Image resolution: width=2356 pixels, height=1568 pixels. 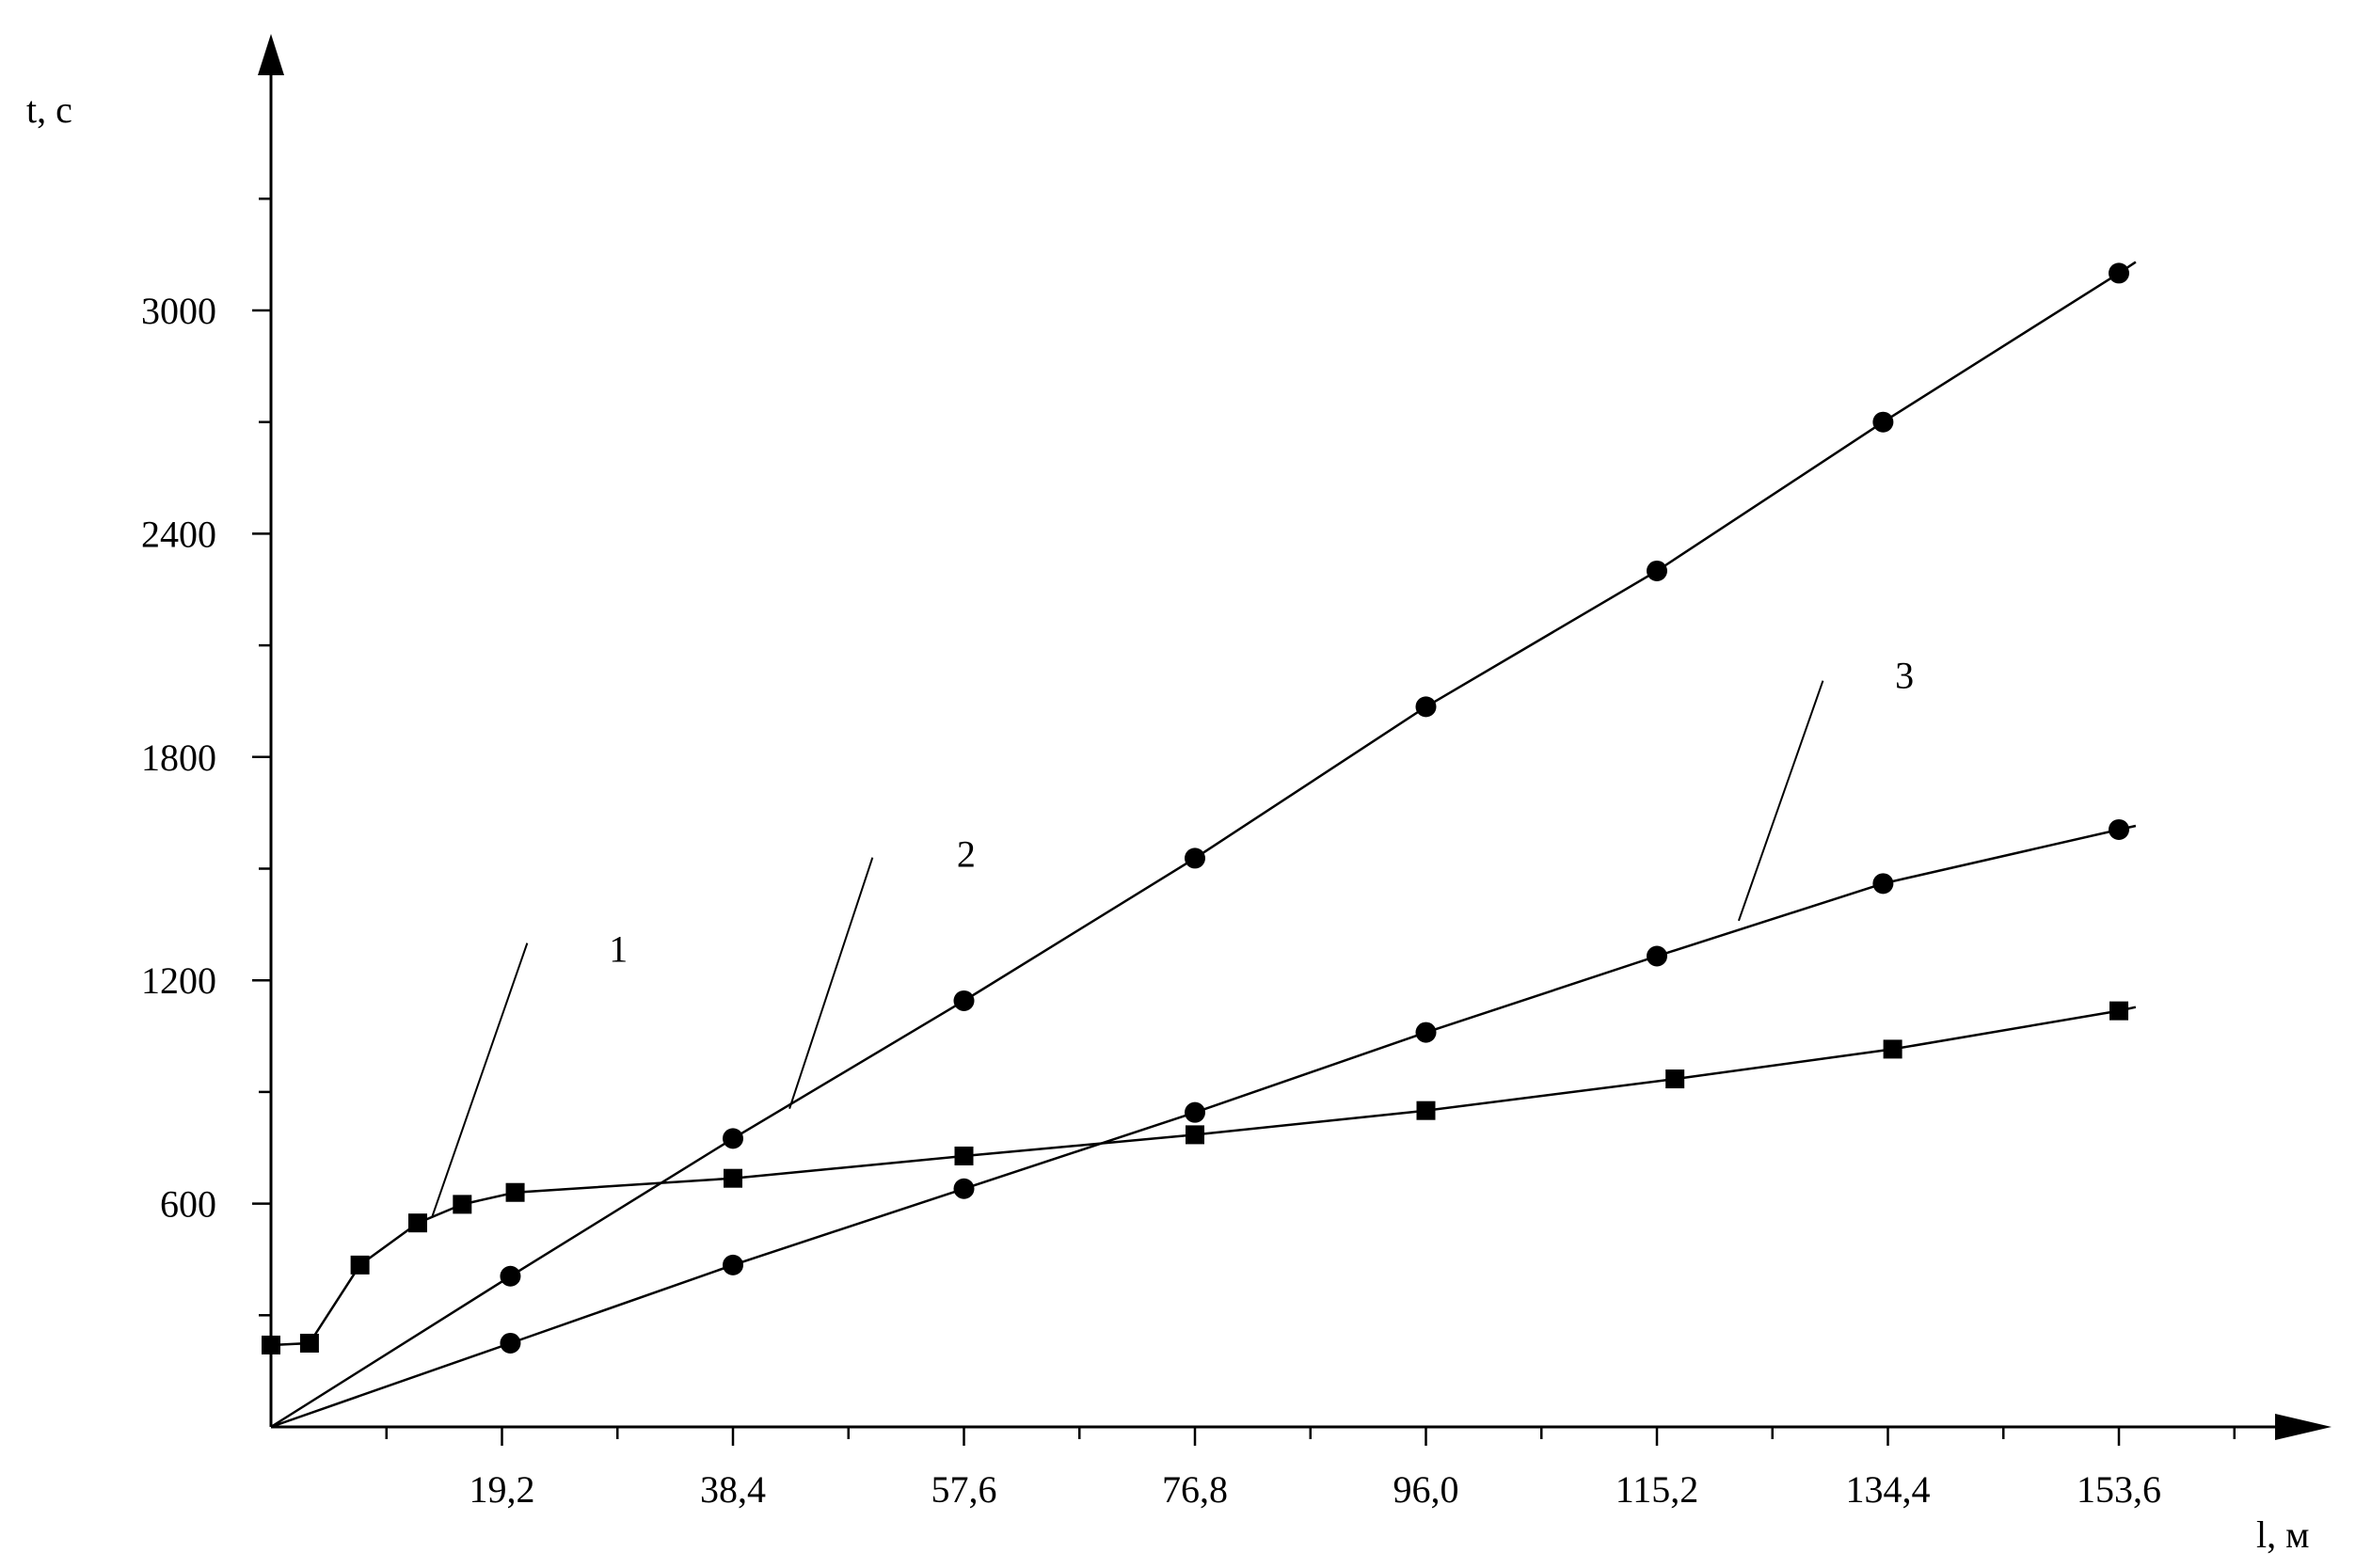 What do you see at coordinates (1261, 813) in the screenshot?
I see `curve-labels: 1 2 3` at bounding box center [1261, 813].